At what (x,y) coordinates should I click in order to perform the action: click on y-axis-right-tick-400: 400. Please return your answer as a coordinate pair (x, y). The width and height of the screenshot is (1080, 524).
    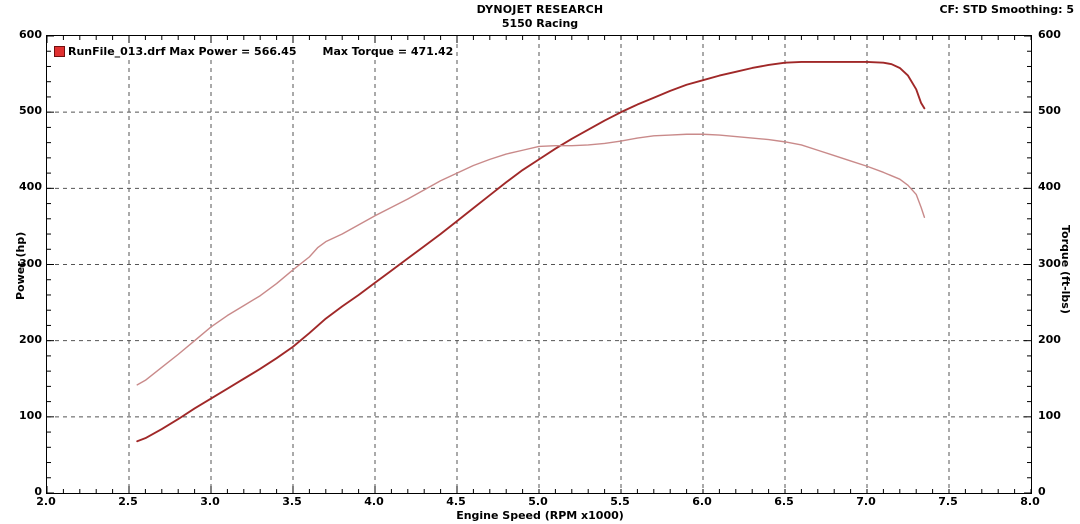
    Looking at the image, I should click on (1049, 187).